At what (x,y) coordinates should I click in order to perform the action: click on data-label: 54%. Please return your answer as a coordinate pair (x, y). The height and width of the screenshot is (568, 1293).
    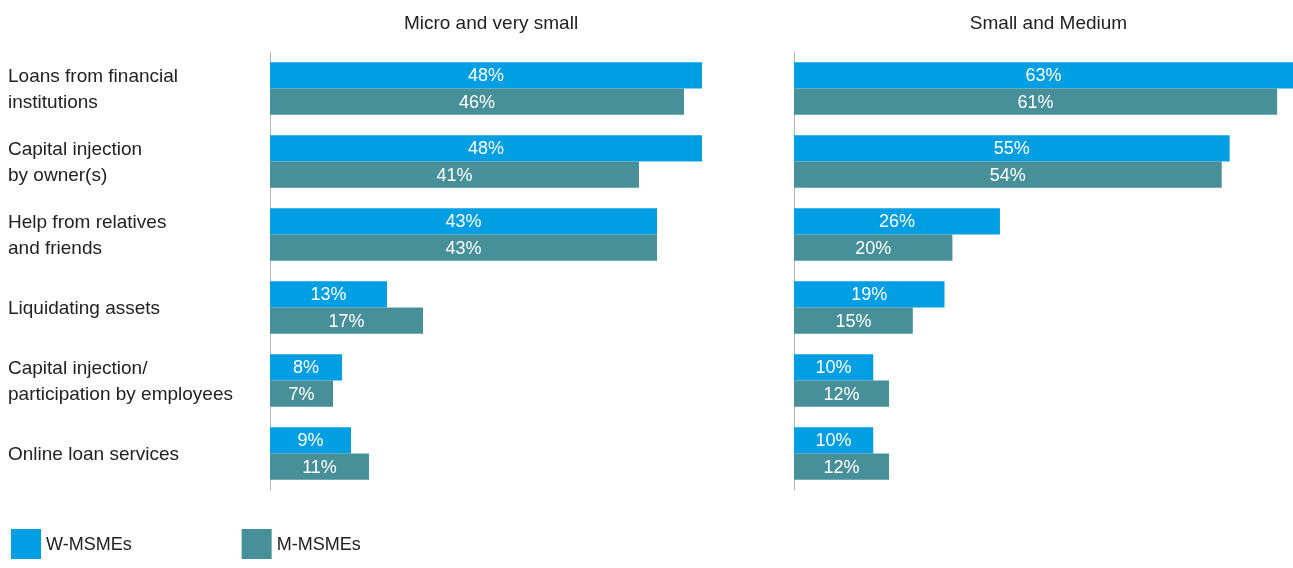
    Looking at the image, I should click on (1007, 174).